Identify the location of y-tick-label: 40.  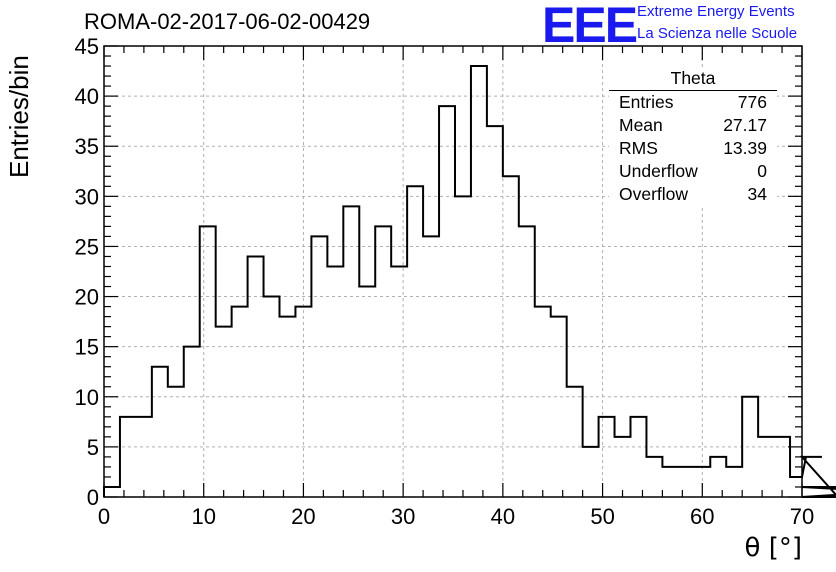
(87, 96).